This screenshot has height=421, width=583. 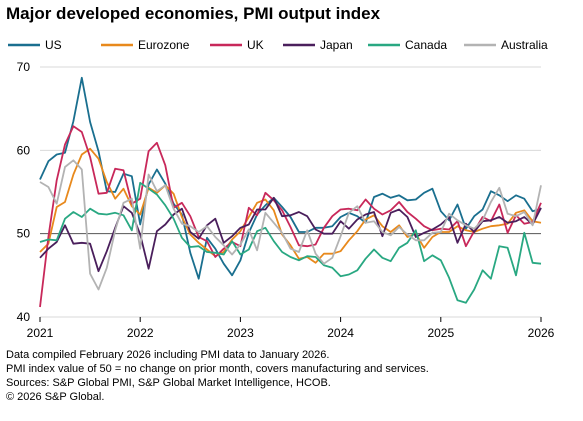 What do you see at coordinates (440, 333) in the screenshot?
I see `x-tick-label: 2025` at bounding box center [440, 333].